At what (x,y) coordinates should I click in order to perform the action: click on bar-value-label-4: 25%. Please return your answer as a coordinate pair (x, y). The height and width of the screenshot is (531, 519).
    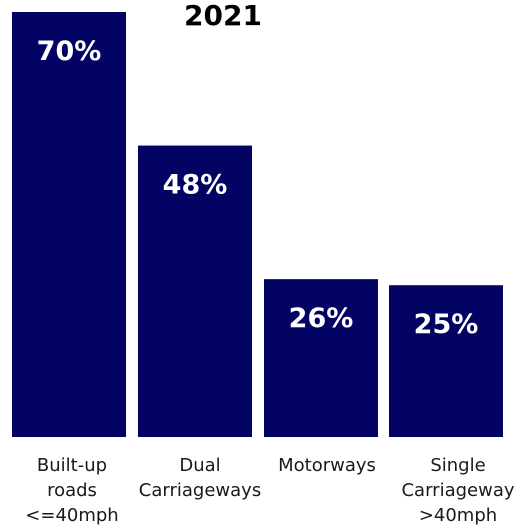
    Looking at the image, I should click on (446, 324).